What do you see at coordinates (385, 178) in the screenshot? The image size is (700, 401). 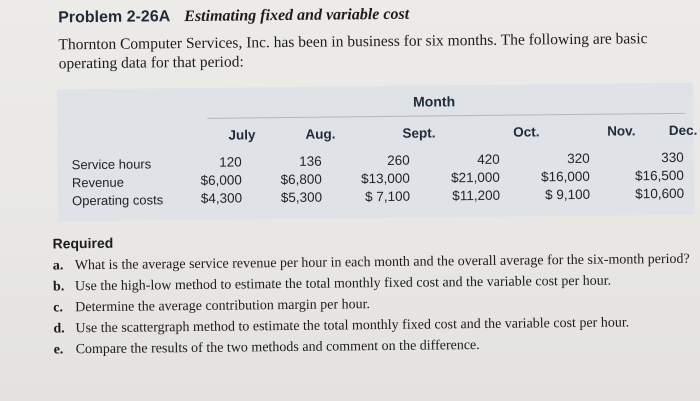 I see `cell-revenue-sept: $13,000` at bounding box center [385, 178].